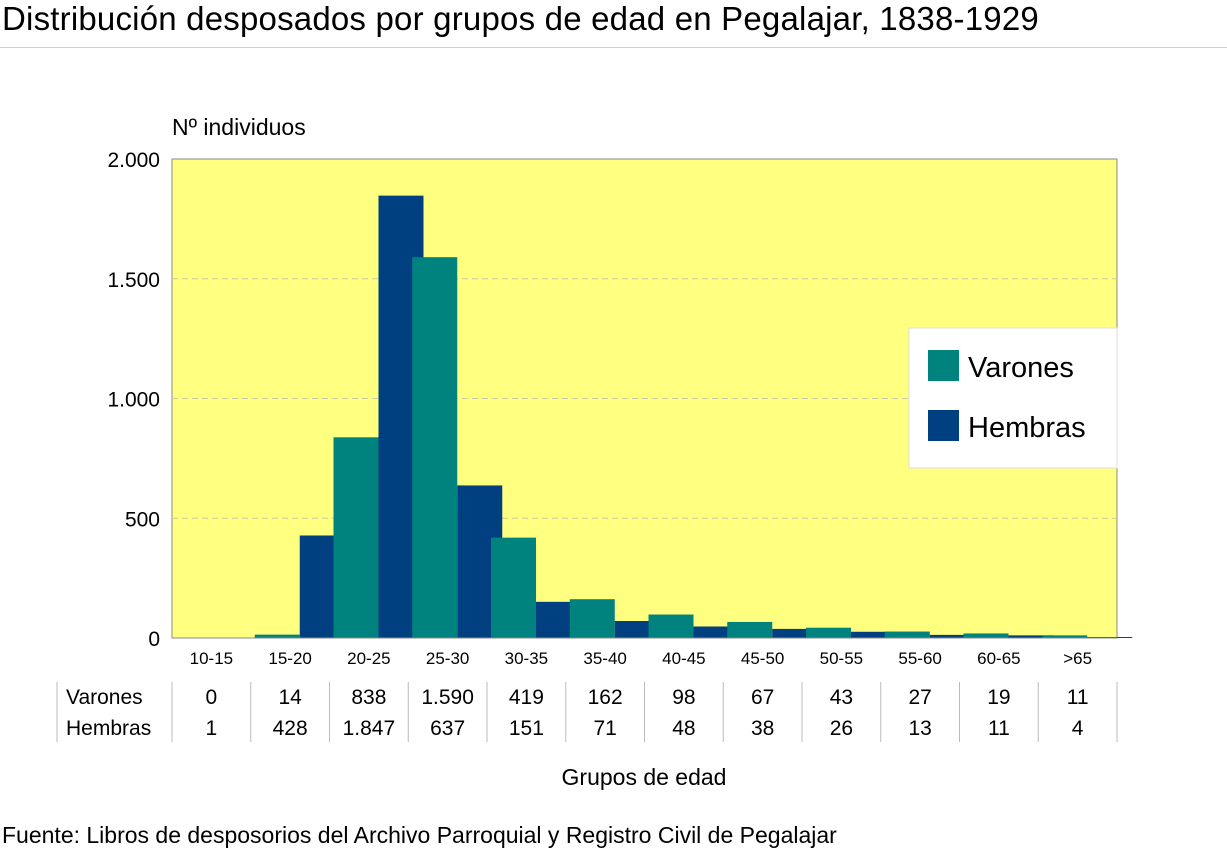  What do you see at coordinates (290, 728) in the screenshot?
I see `table-cell-hembras: 428` at bounding box center [290, 728].